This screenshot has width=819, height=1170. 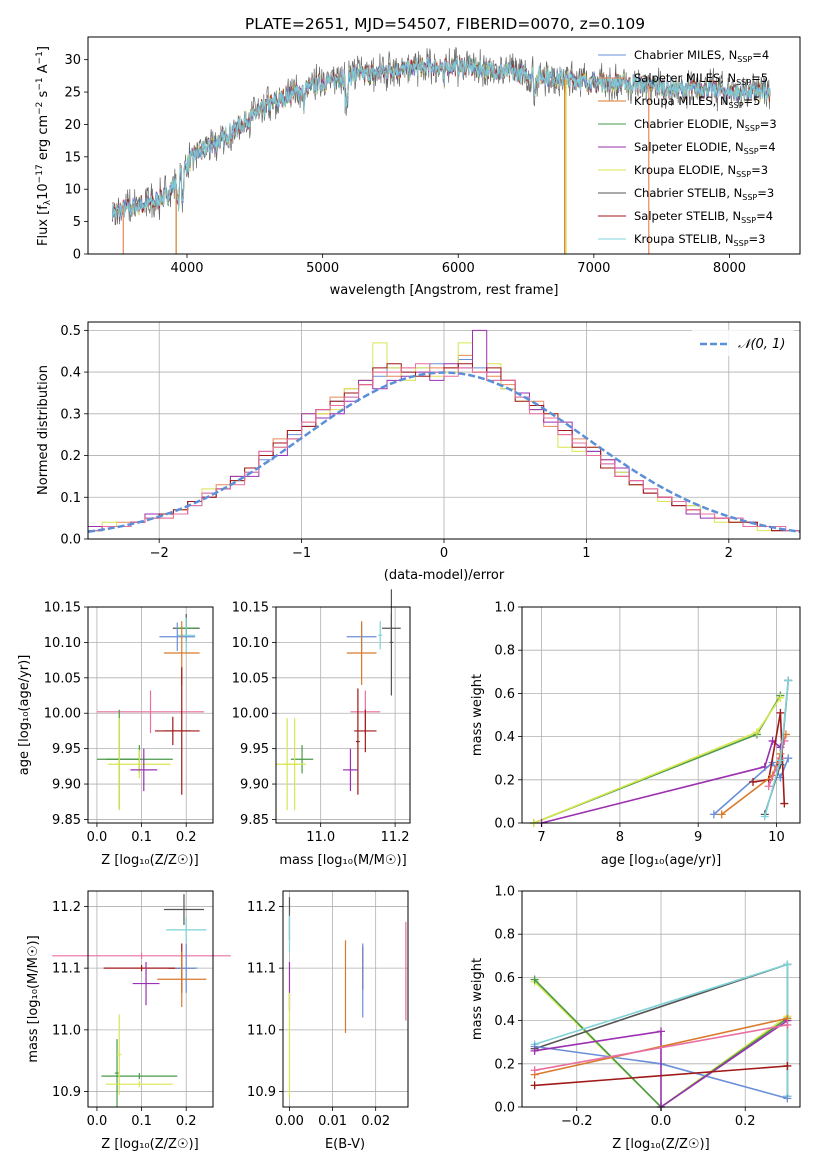 What do you see at coordinates (504, 1021) in the screenshot?
I see `z_weight-ytick-label: 0.4` at bounding box center [504, 1021].